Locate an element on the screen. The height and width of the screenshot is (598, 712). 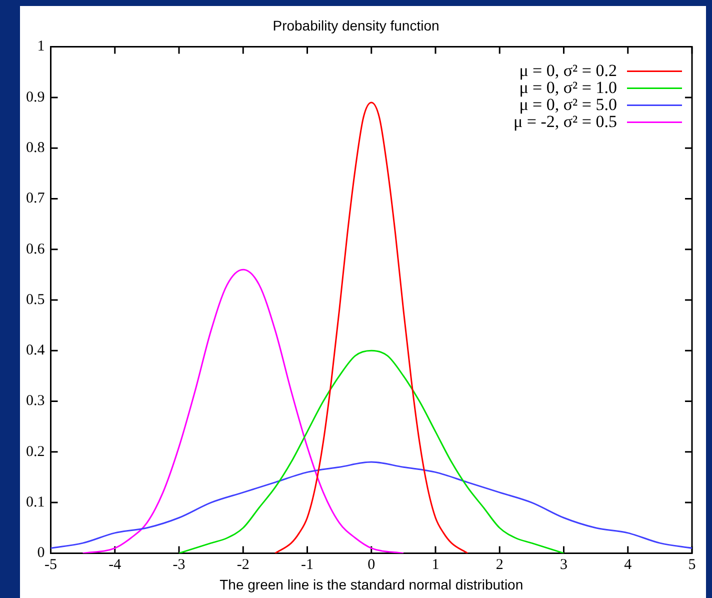
x-tick-label: -4 is located at coordinates (115, 565).